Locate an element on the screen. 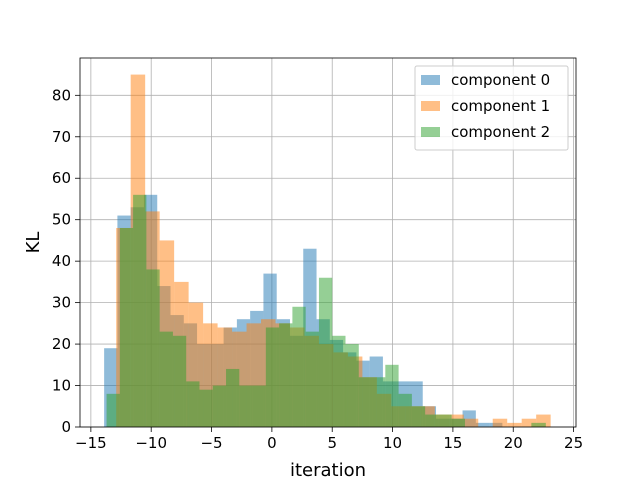 The image size is (640, 480). x-tick-label: −10 is located at coordinates (151, 443).